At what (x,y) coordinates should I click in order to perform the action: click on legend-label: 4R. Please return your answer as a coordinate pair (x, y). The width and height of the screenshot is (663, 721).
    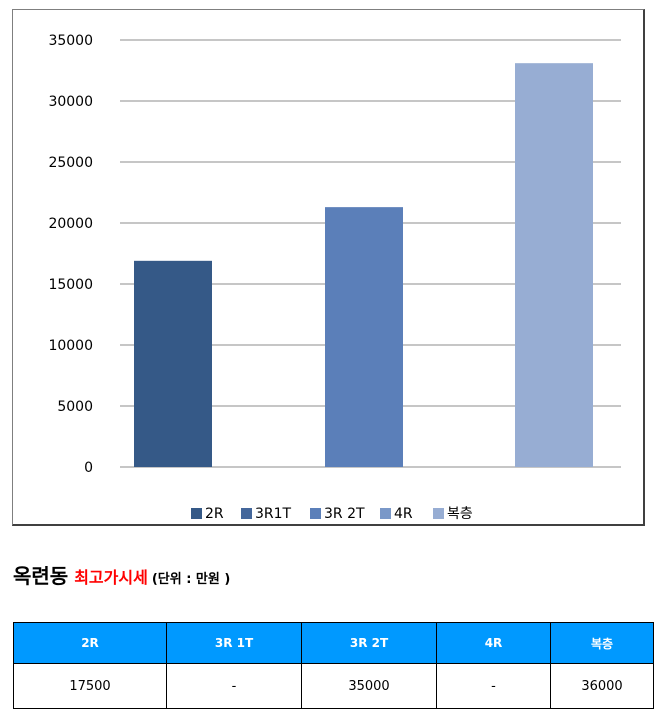
    Looking at the image, I should click on (403, 514).